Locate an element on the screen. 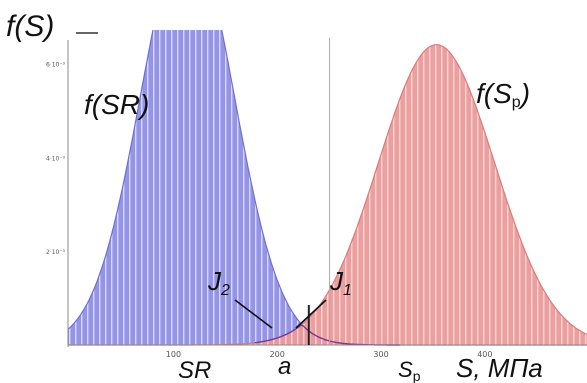  series-label-f-sp-close: ) is located at coordinates (524, 93).